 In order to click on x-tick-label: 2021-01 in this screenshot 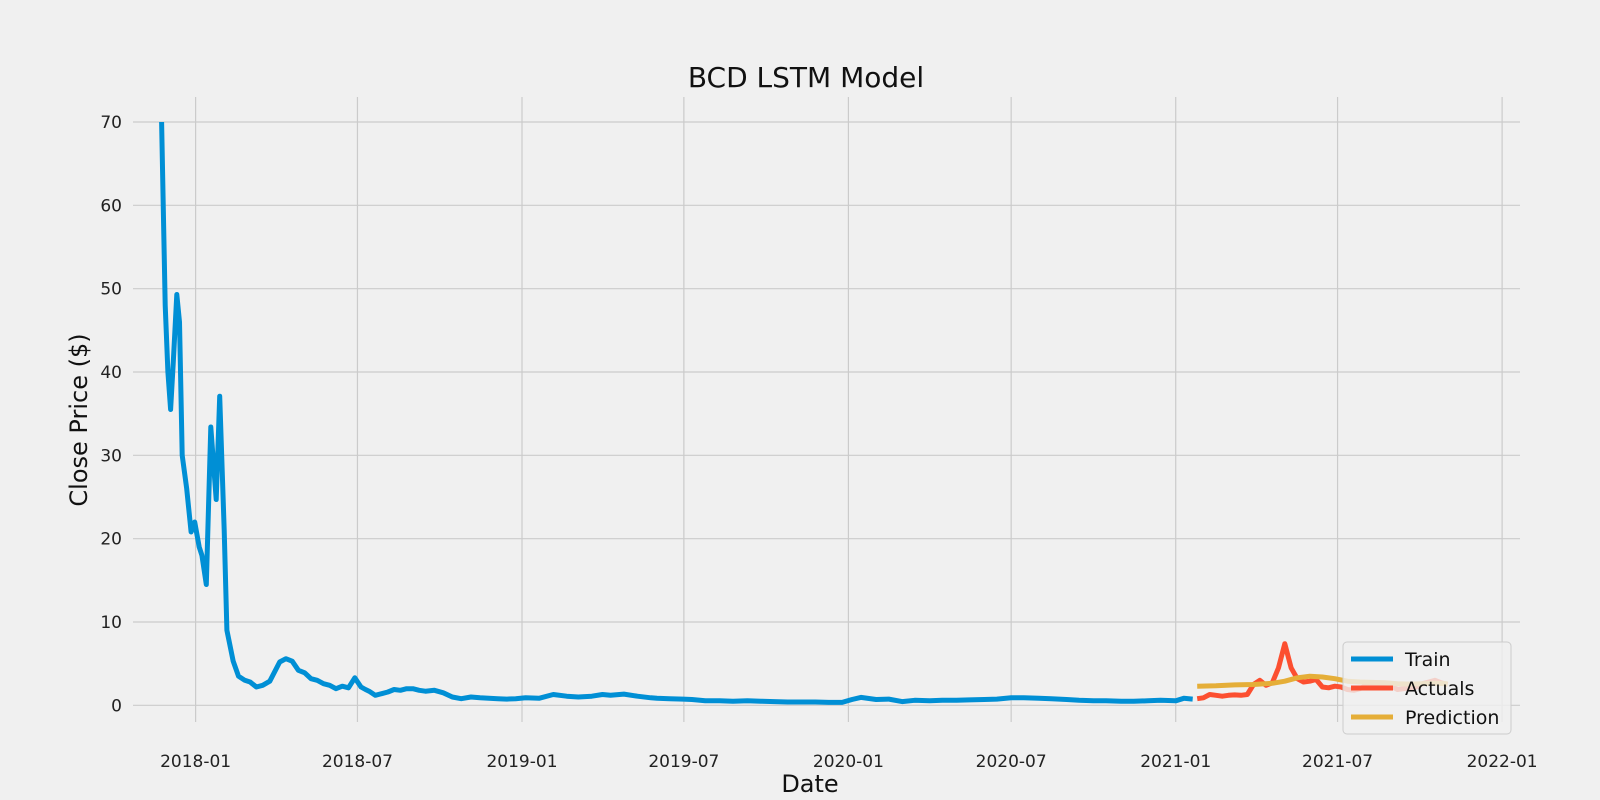, I will do `click(1175, 762)`.